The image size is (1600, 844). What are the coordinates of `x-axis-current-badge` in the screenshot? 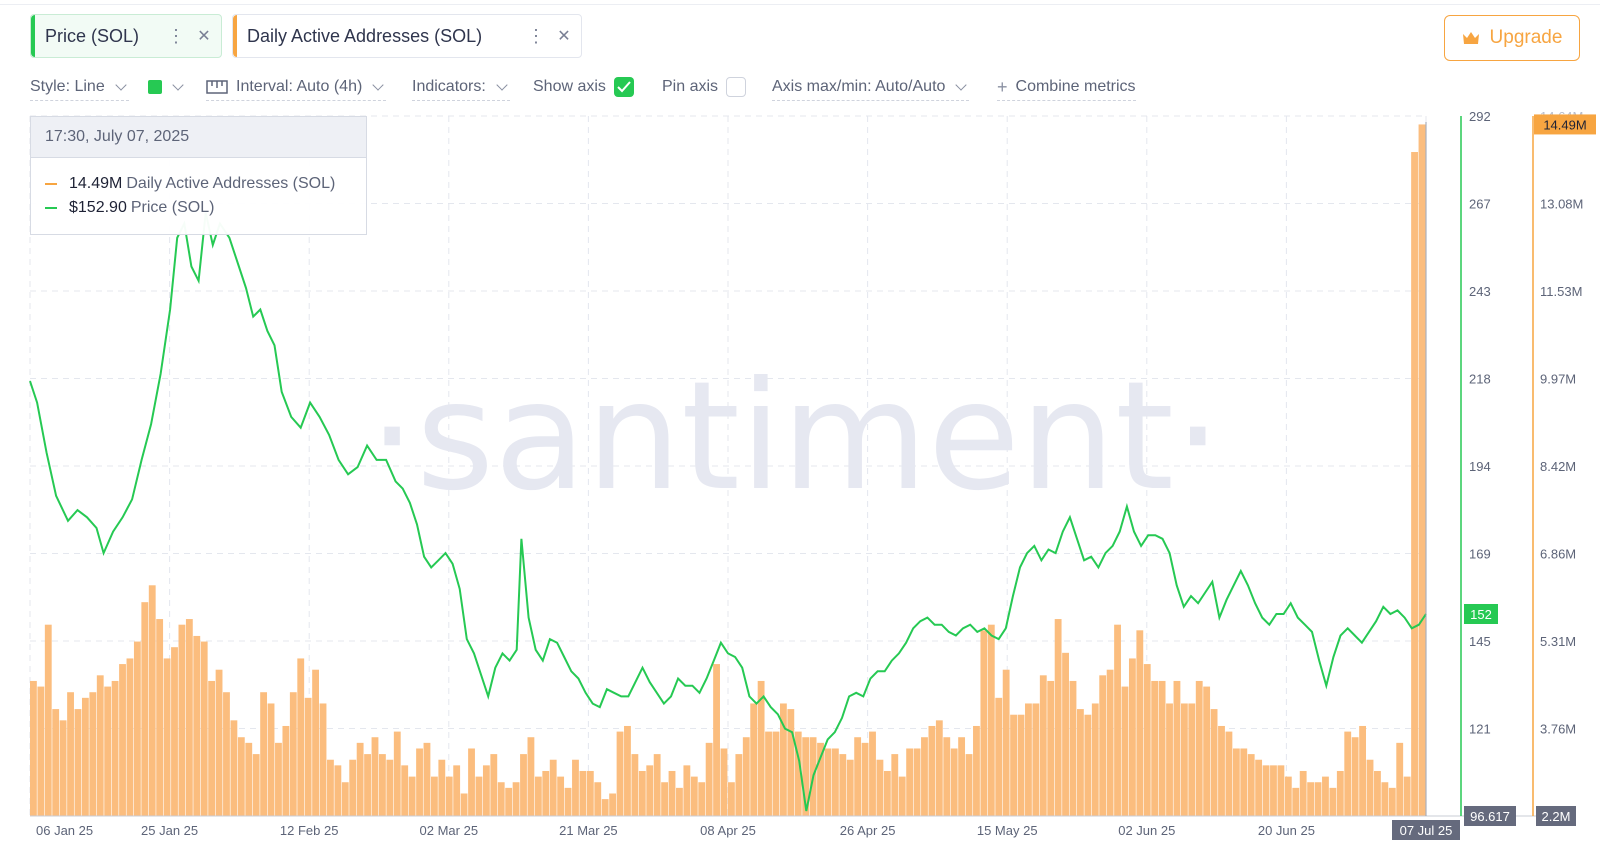 It's located at (1426, 830).